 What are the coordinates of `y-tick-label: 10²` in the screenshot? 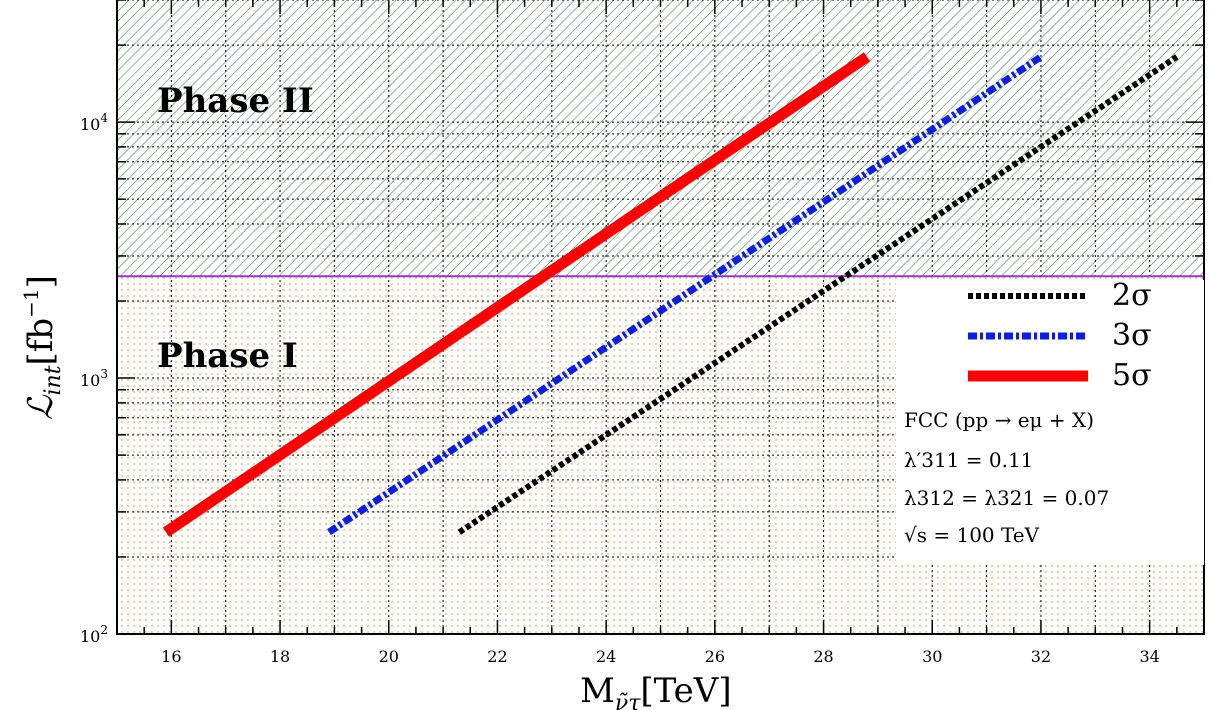 It's located at (94, 634).